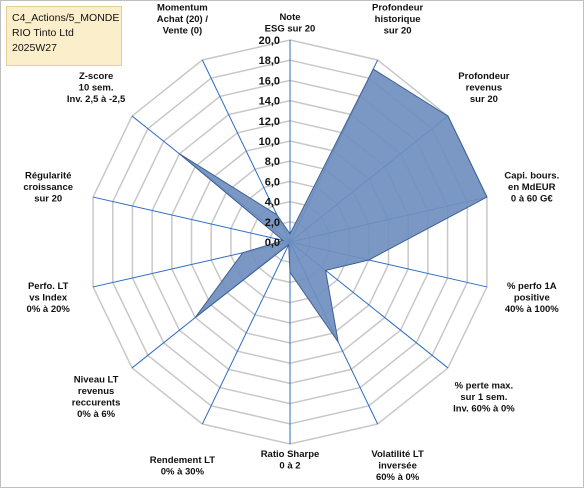 The width and height of the screenshot is (584, 488). I want to click on category-label-line: Momentum, so click(182, 7).